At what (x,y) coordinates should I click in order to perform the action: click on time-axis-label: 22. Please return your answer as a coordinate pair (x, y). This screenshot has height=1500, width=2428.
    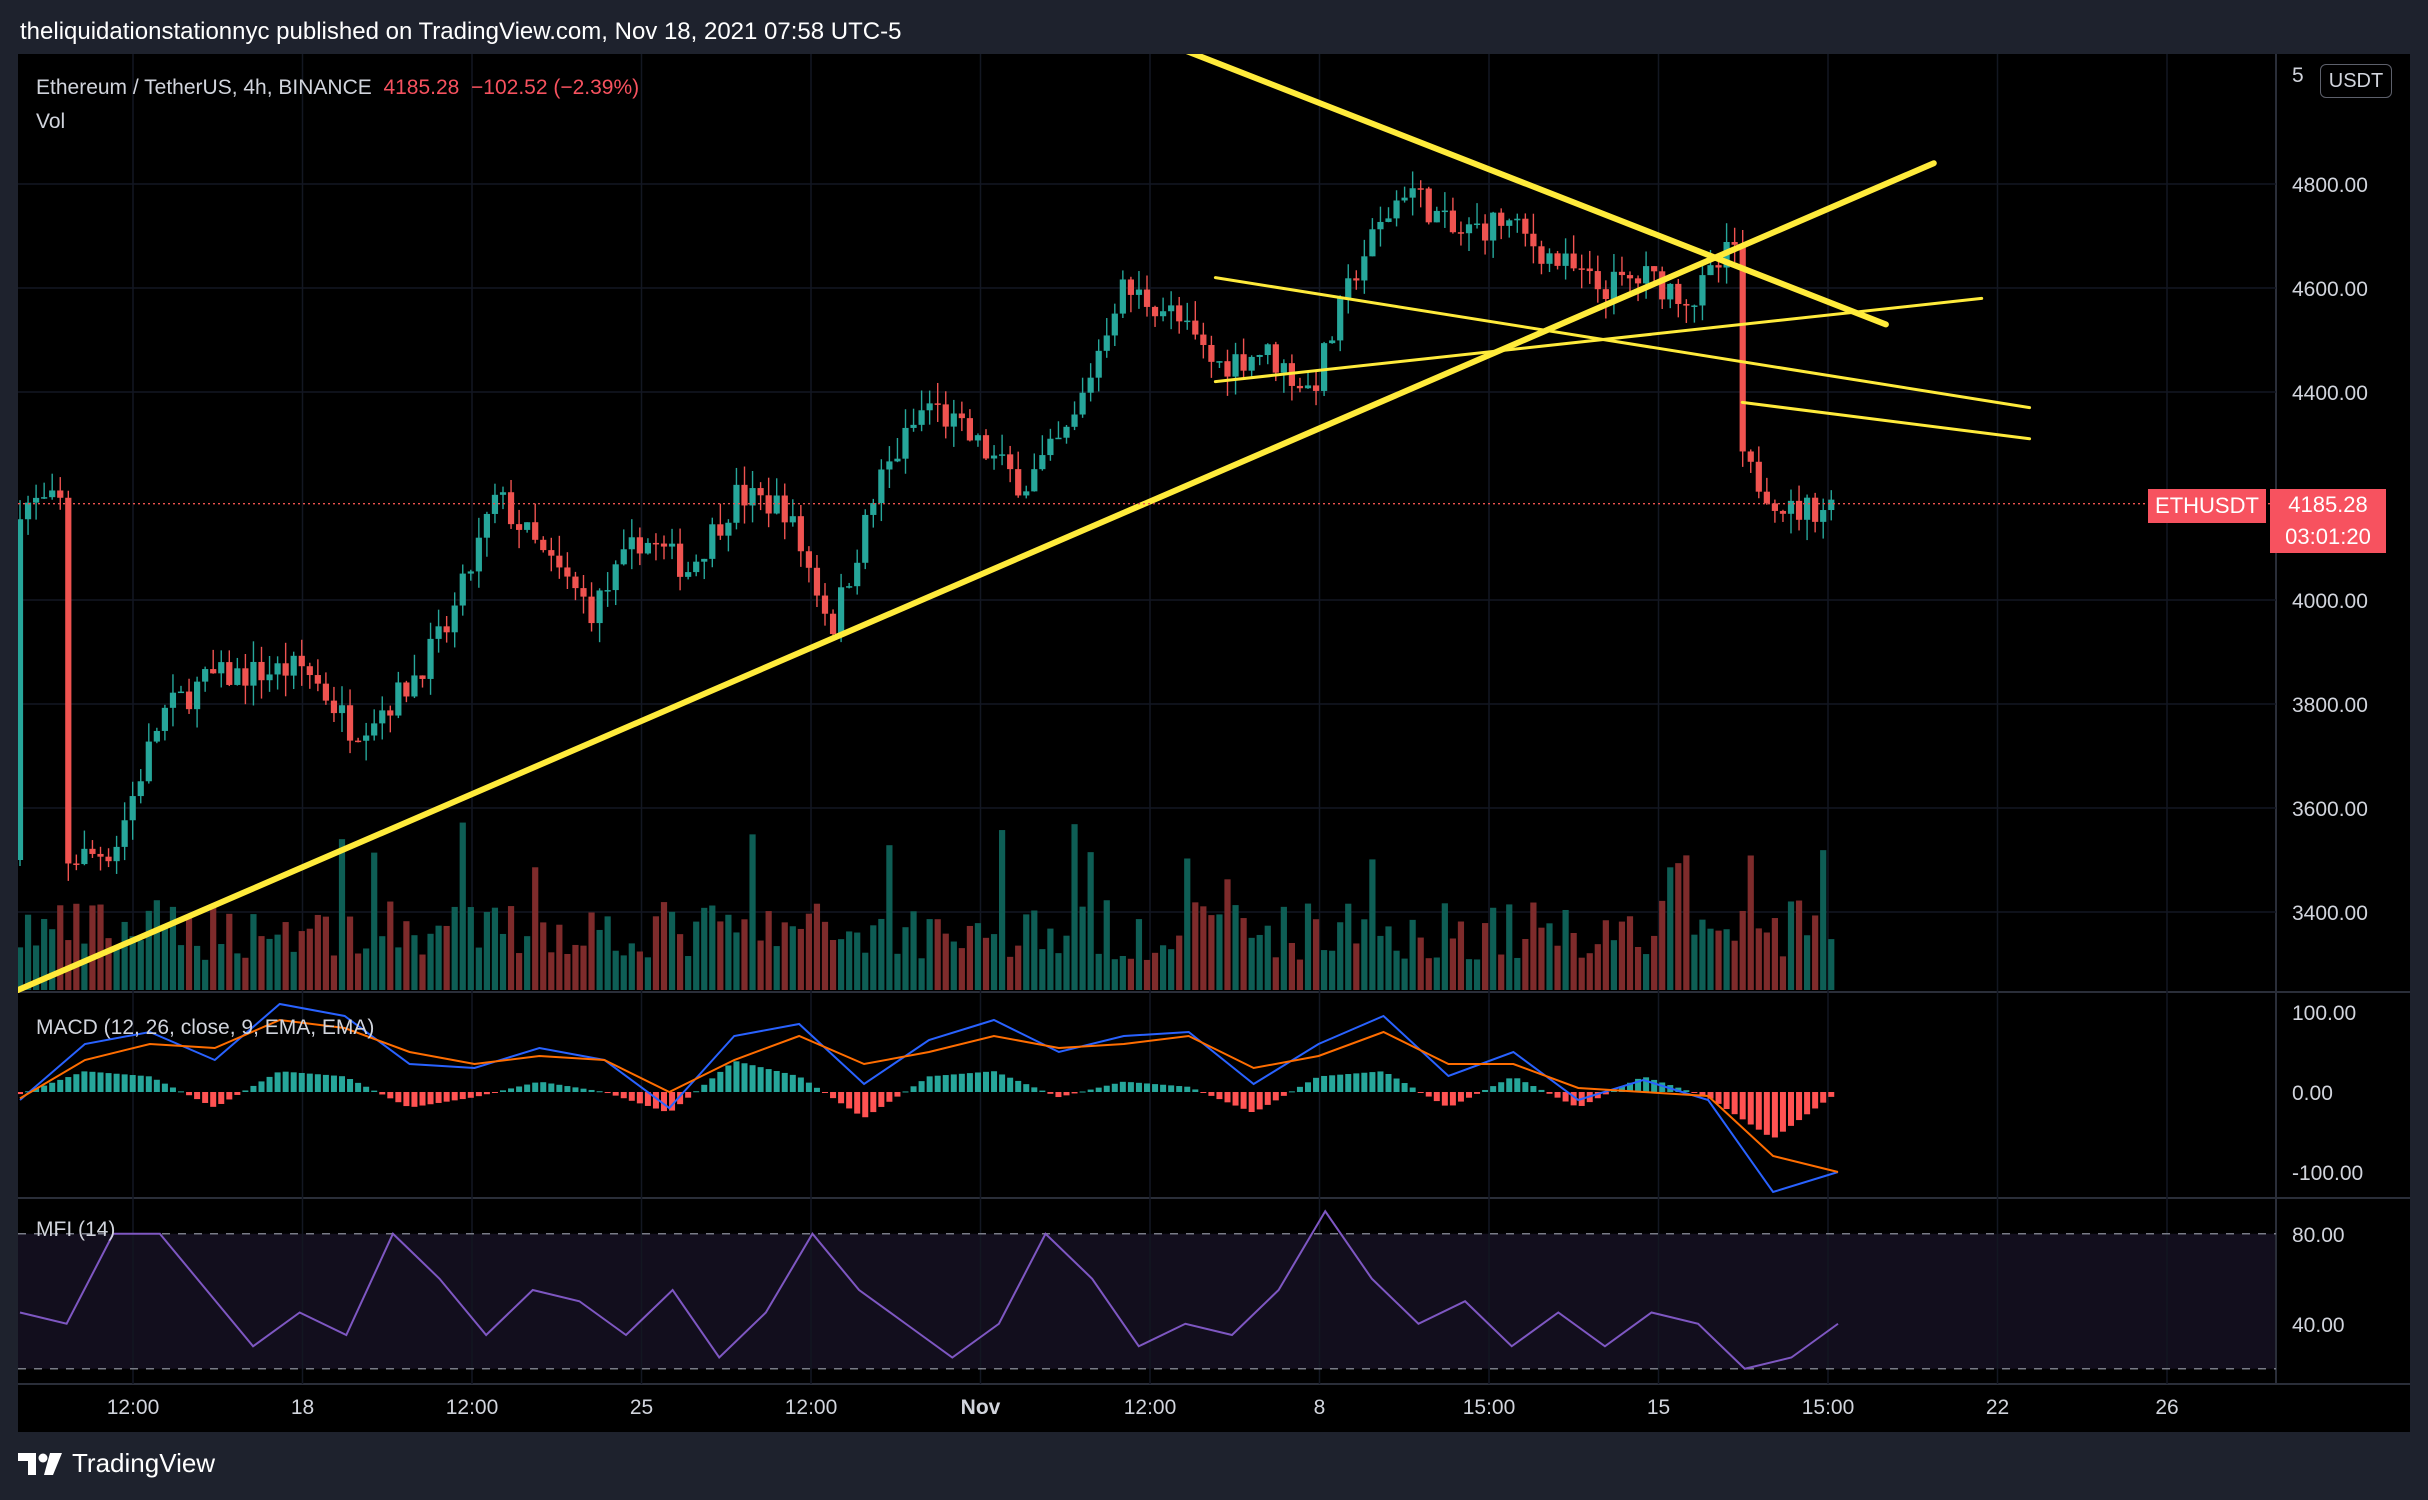
    Looking at the image, I should click on (1997, 1407).